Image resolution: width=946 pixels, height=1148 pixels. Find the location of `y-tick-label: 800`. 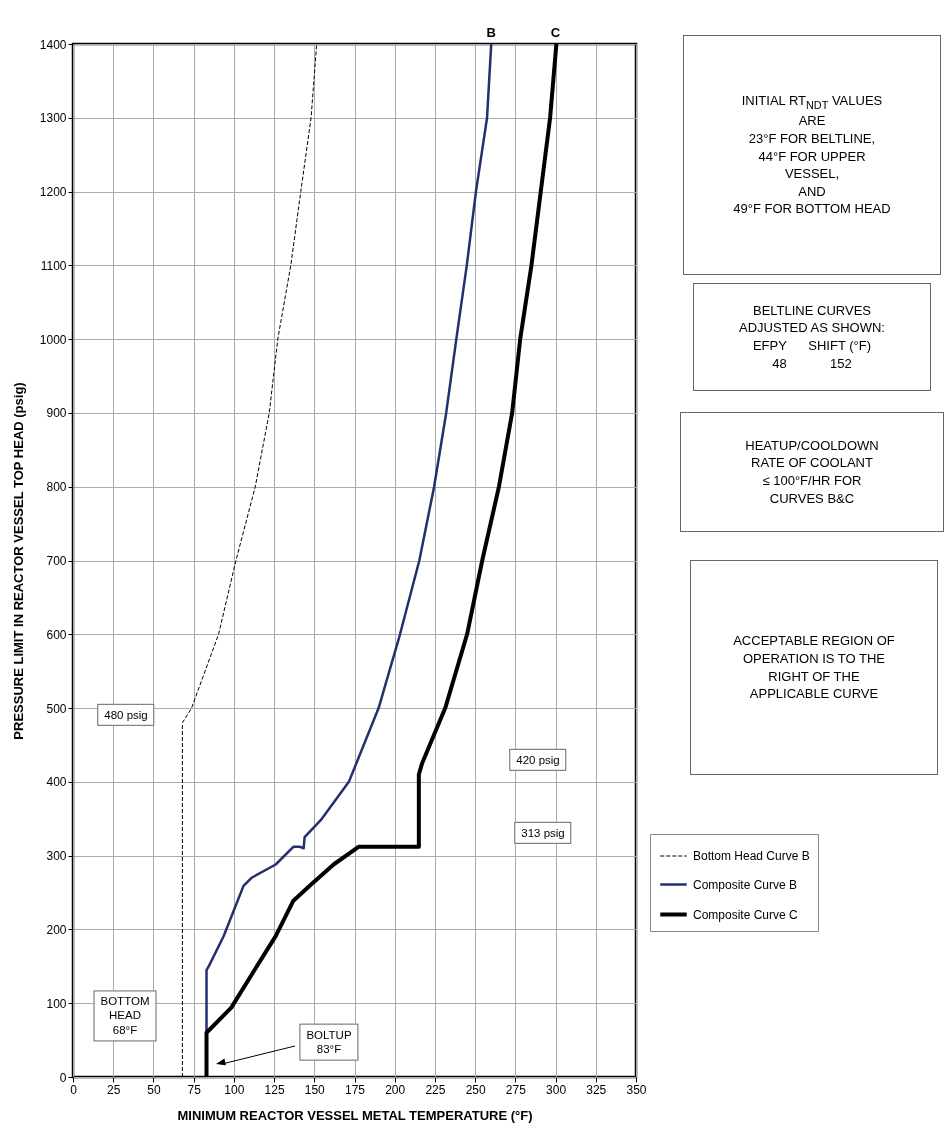

y-tick-label: 800 is located at coordinates (56, 487).